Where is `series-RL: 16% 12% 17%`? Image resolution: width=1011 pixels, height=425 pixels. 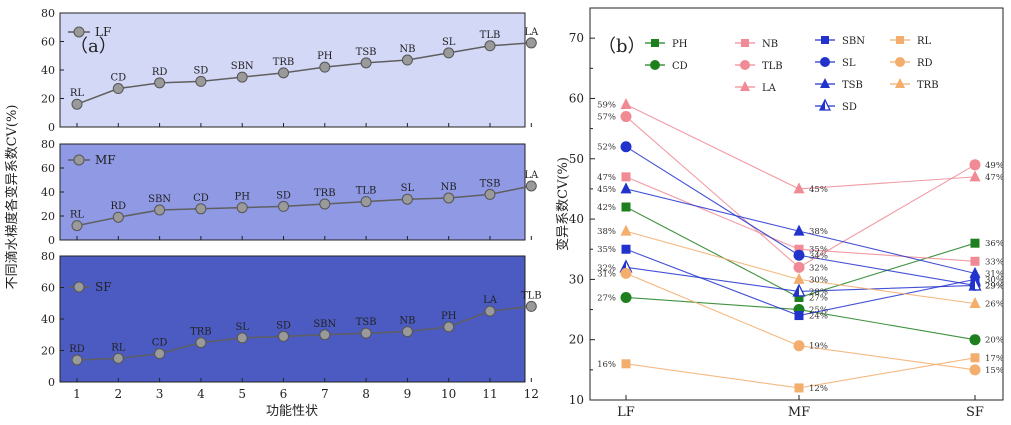 series-RL: 16% 12% 17% is located at coordinates (800, 373).